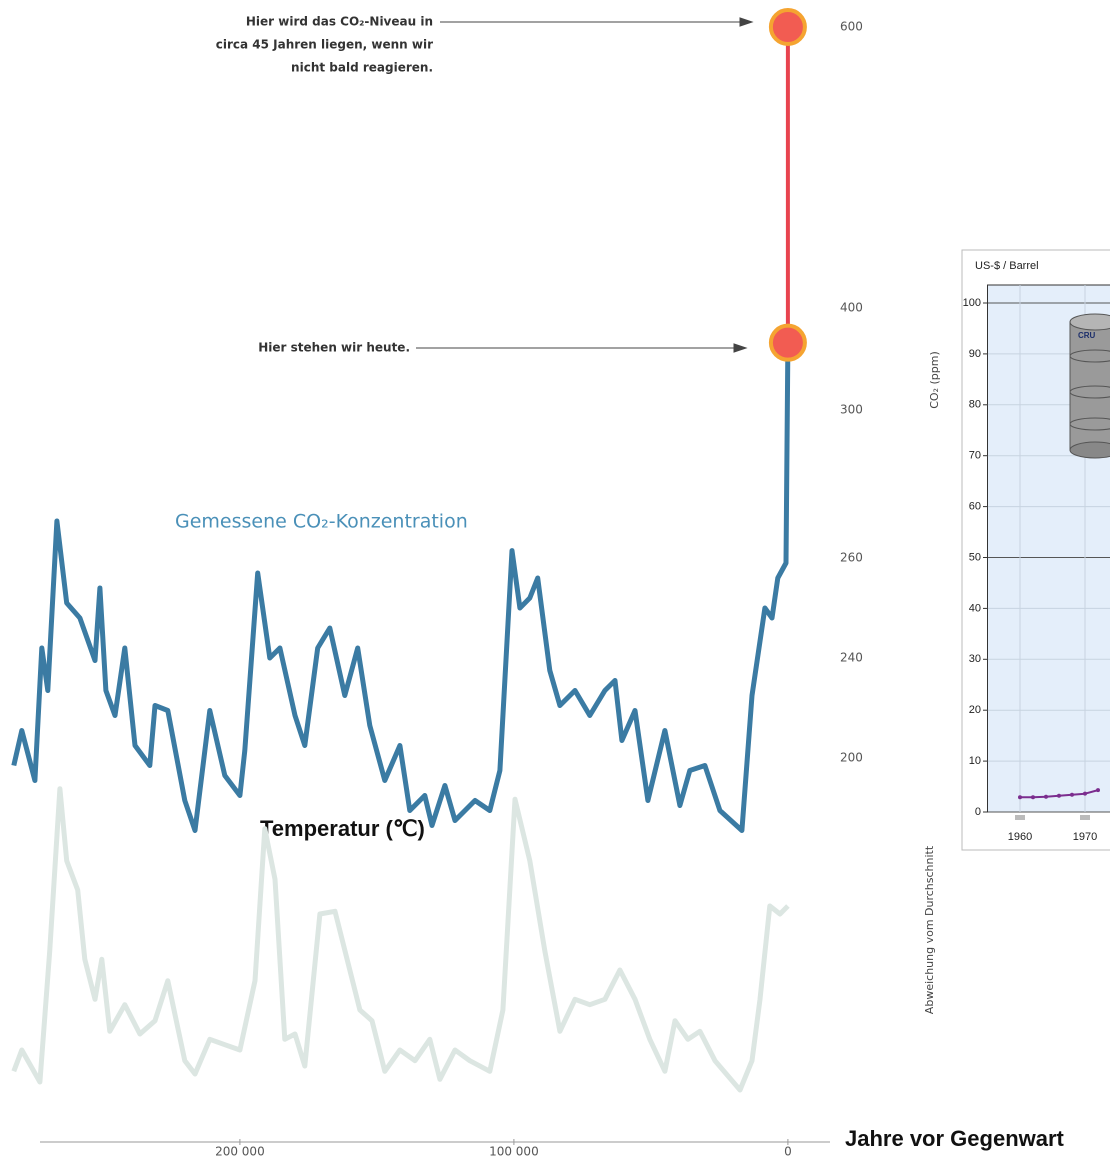 The width and height of the screenshot is (1110, 1160). What do you see at coordinates (975, 354) in the screenshot?
I see `y-tick-label: 90` at bounding box center [975, 354].